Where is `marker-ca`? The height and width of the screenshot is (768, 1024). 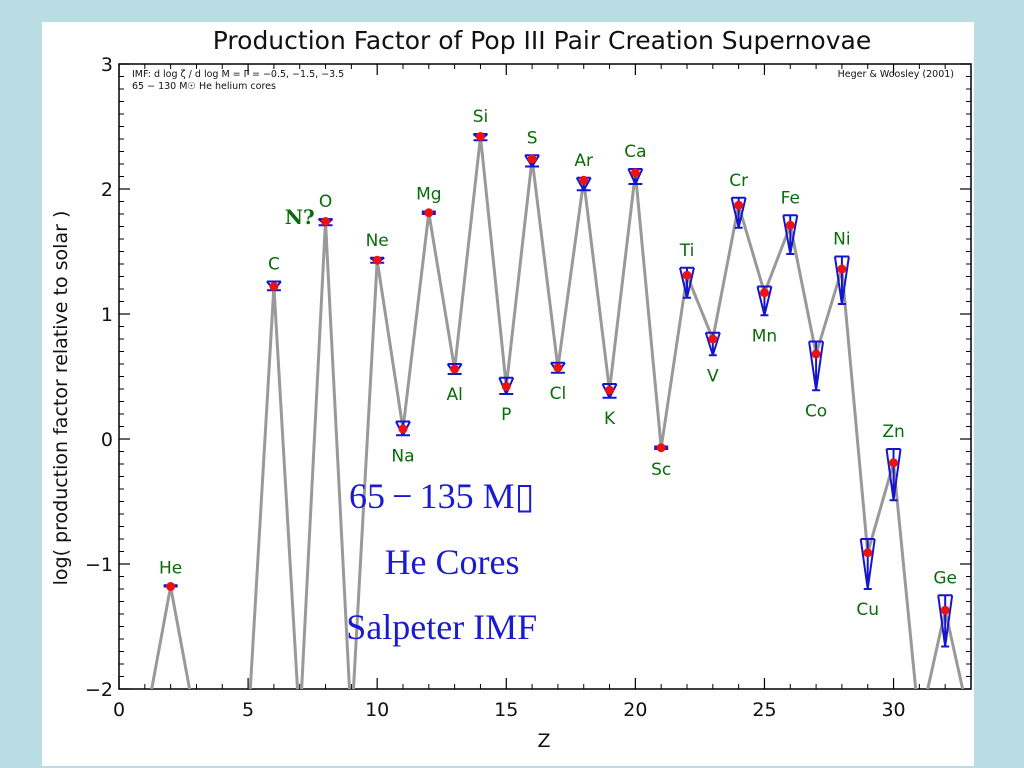 marker-ca is located at coordinates (635, 173).